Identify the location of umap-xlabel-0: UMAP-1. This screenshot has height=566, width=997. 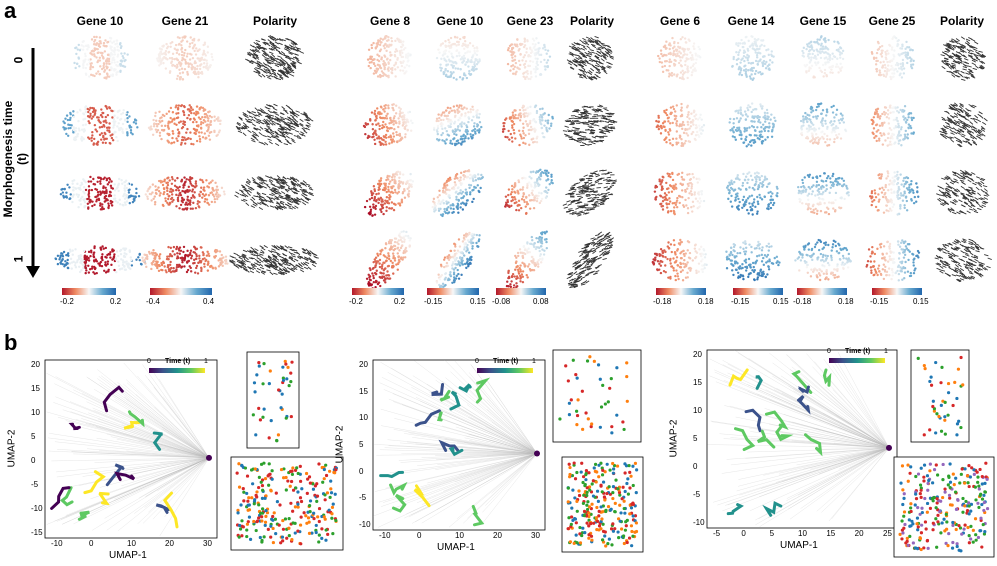
(128, 555).